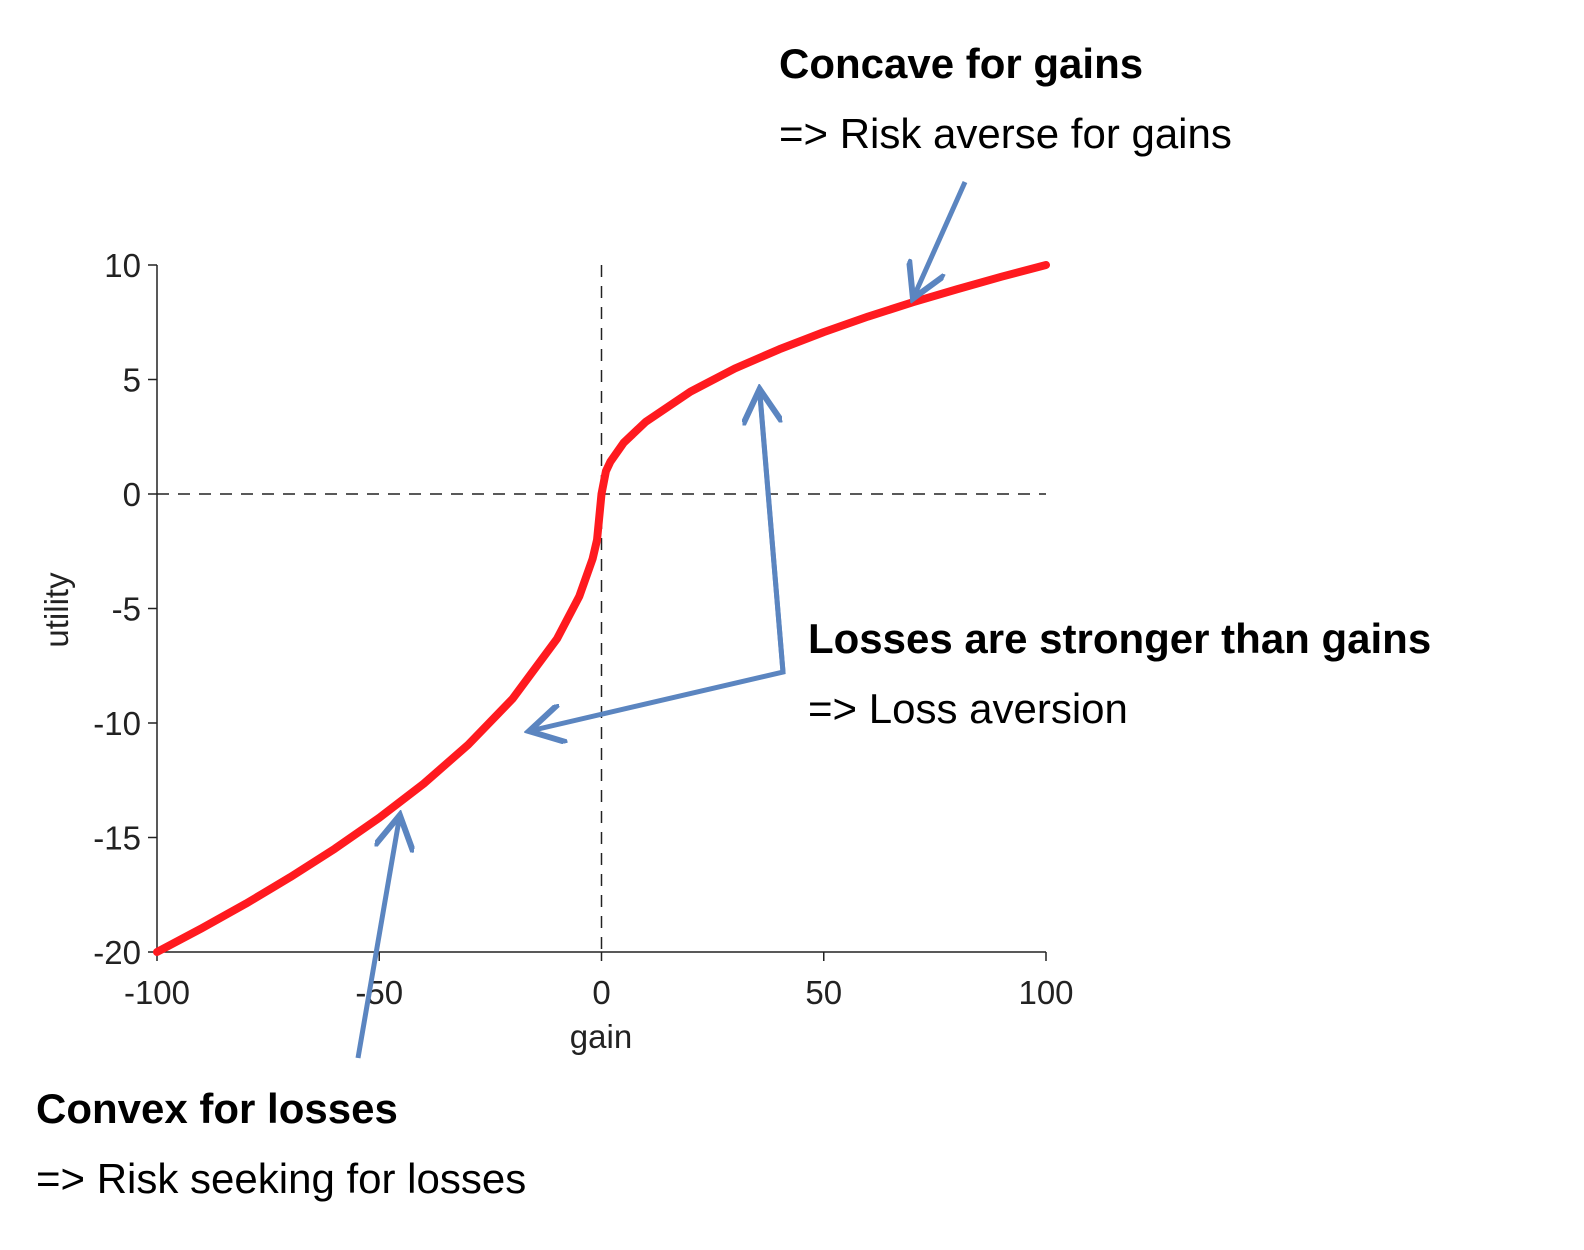 Image resolution: width=1584 pixels, height=1250 pixels. What do you see at coordinates (117, 838) in the screenshot?
I see `y-tick-label: -15` at bounding box center [117, 838].